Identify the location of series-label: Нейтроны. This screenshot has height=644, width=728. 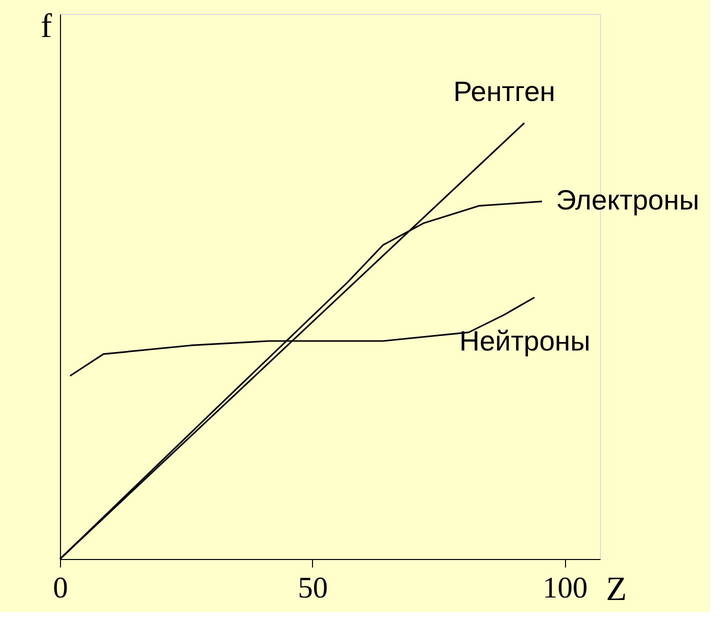
(524, 340).